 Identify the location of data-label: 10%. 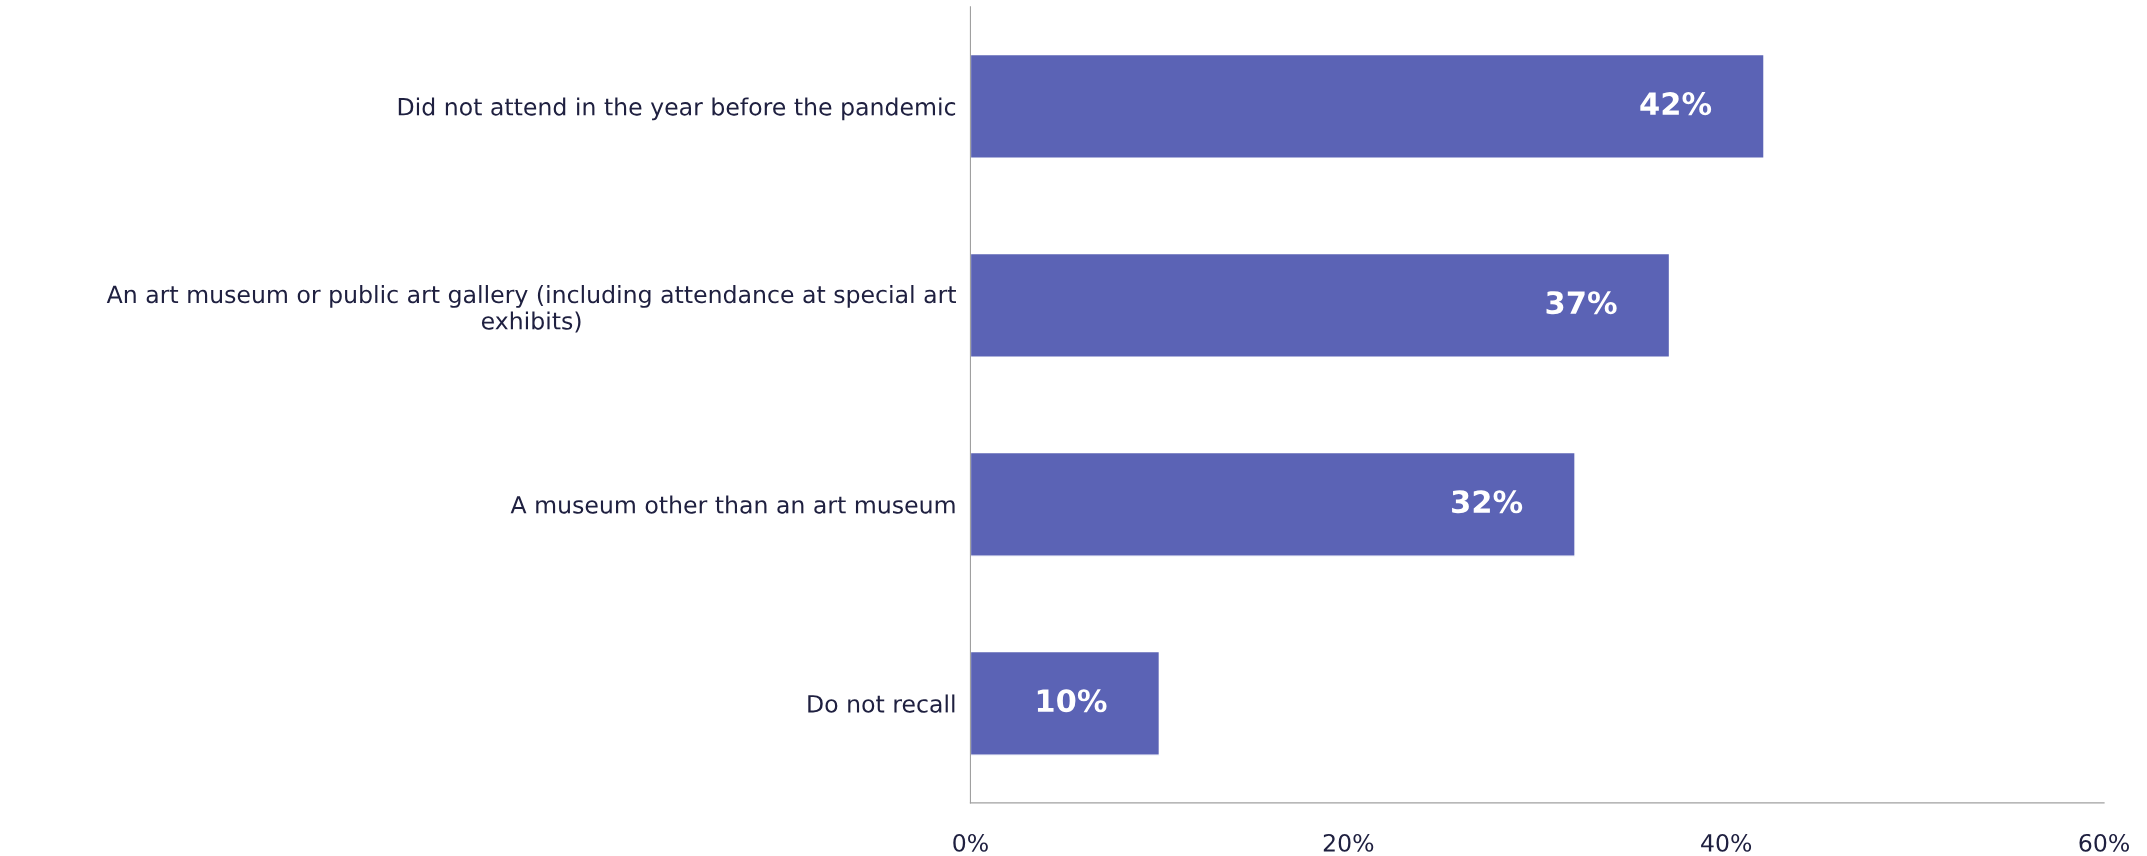
(1072, 701).